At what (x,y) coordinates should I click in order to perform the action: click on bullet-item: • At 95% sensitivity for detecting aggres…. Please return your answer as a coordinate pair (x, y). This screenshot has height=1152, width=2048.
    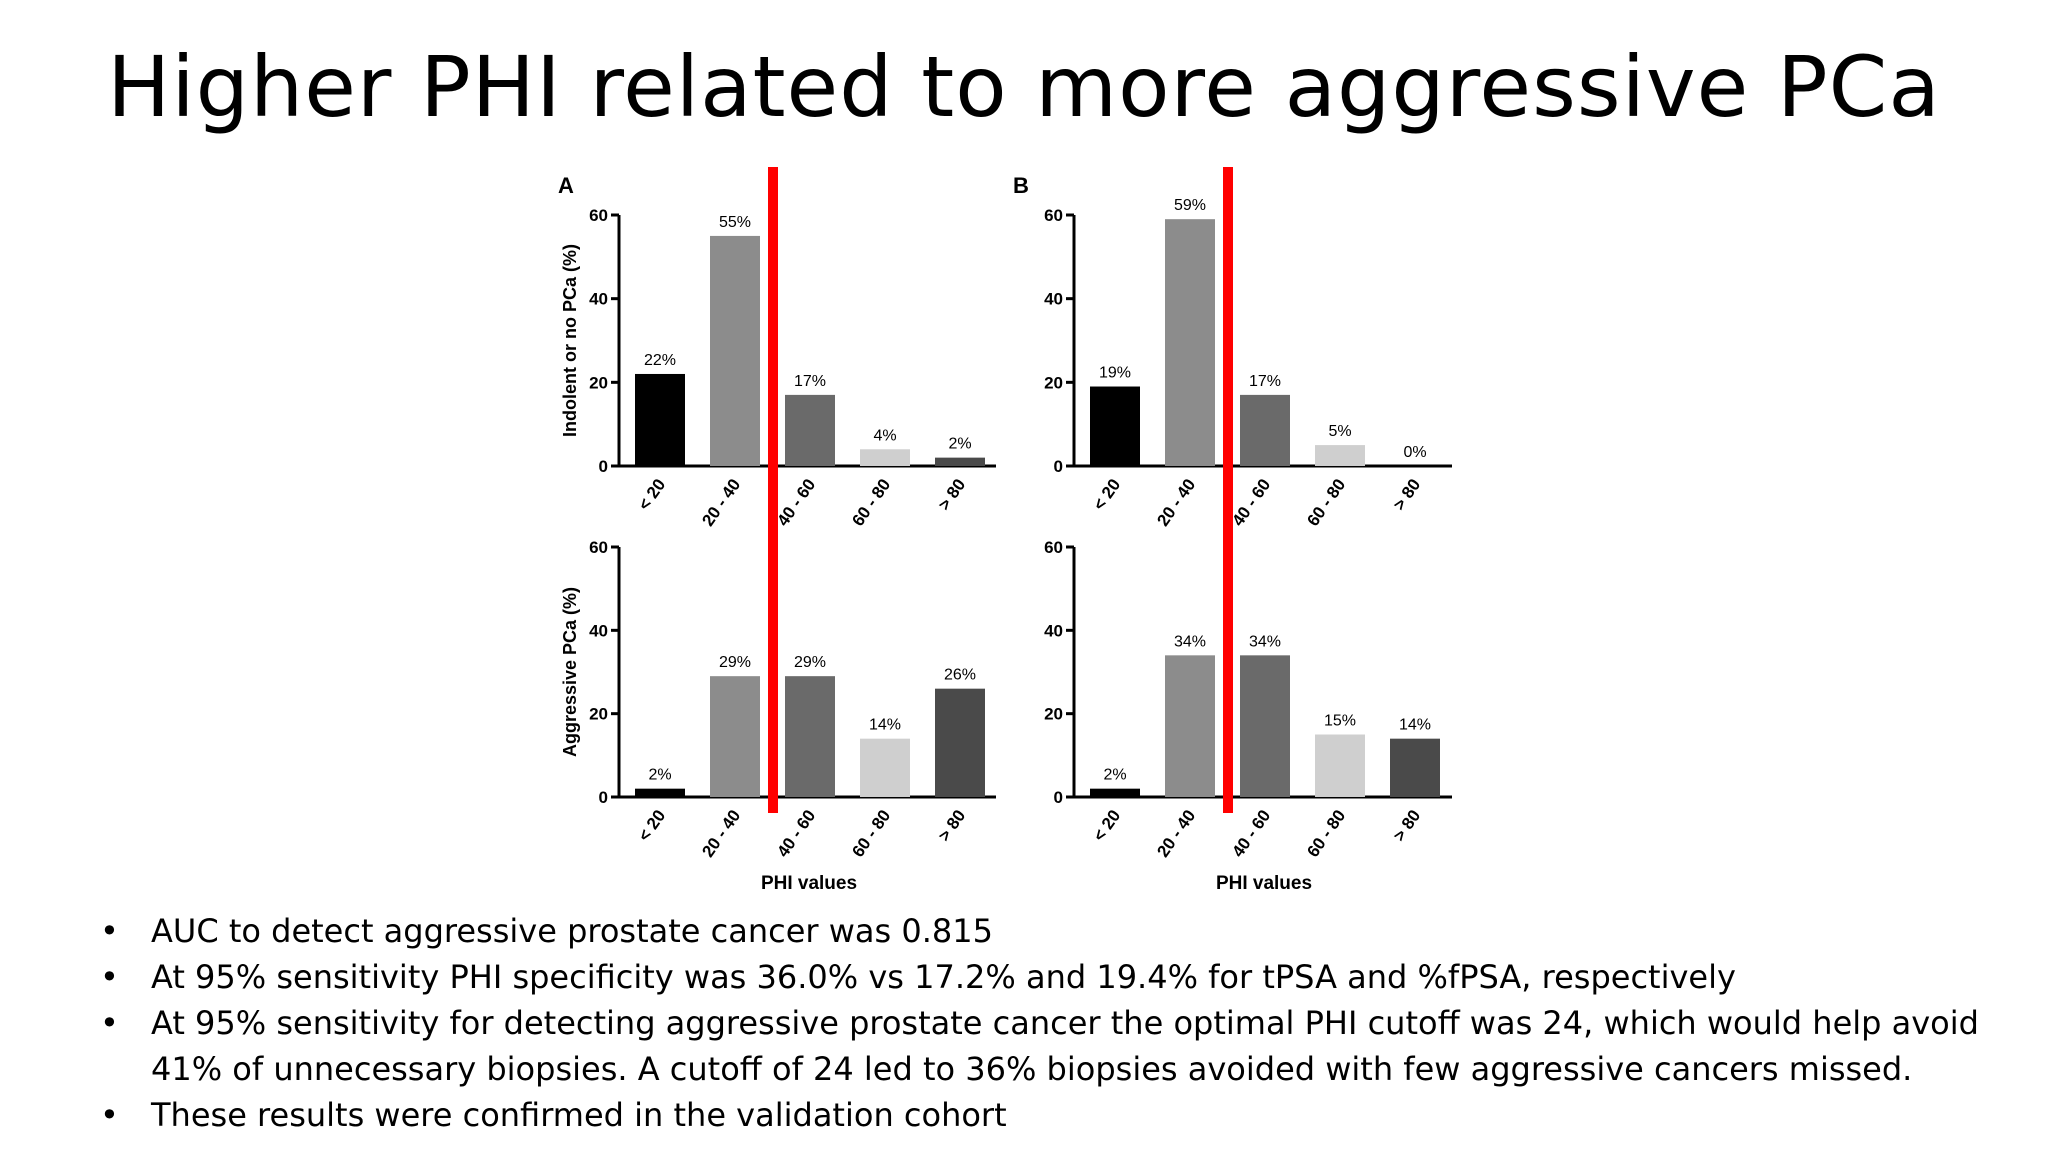
    Looking at the image, I should click on (1060, 1046).